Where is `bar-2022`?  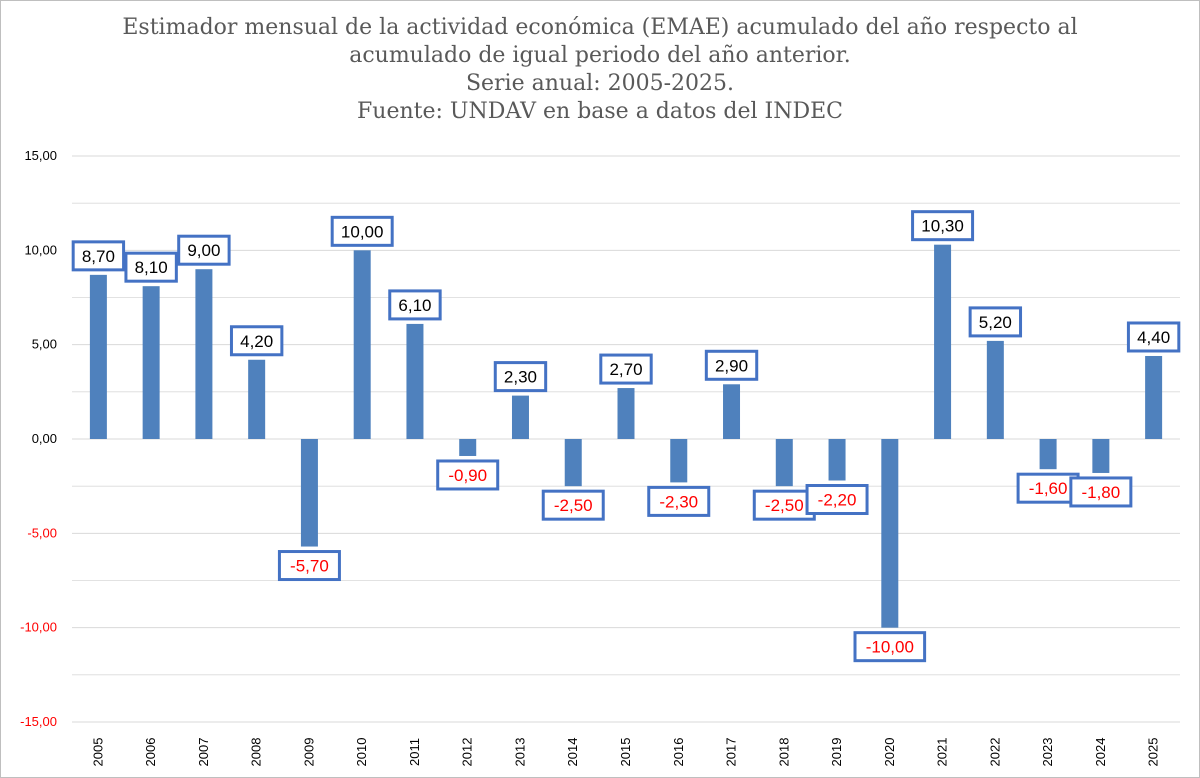
bar-2022 is located at coordinates (995, 389).